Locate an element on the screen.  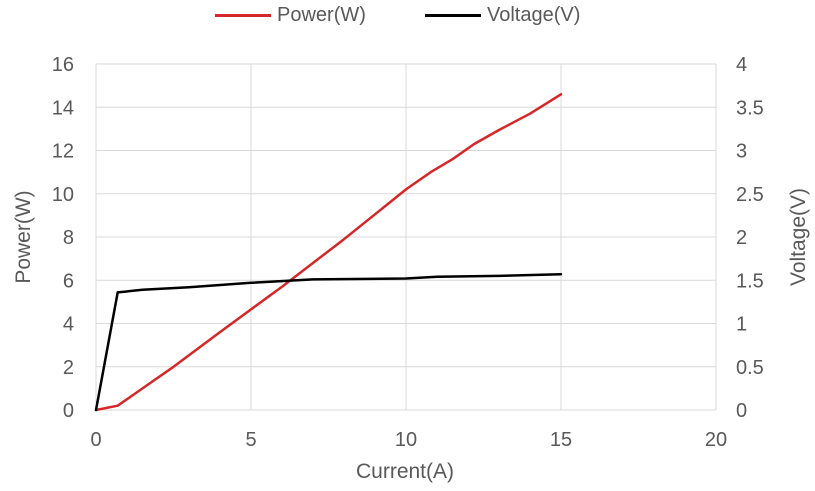
legend-item-power: Power(W) is located at coordinates (290, 15).